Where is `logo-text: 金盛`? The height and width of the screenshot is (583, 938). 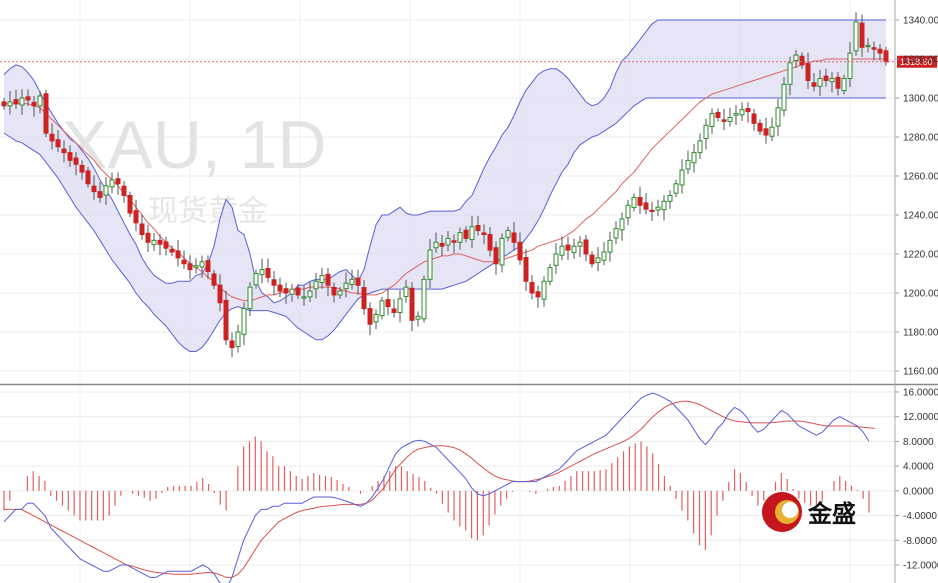 logo-text: 金盛 is located at coordinates (831, 514).